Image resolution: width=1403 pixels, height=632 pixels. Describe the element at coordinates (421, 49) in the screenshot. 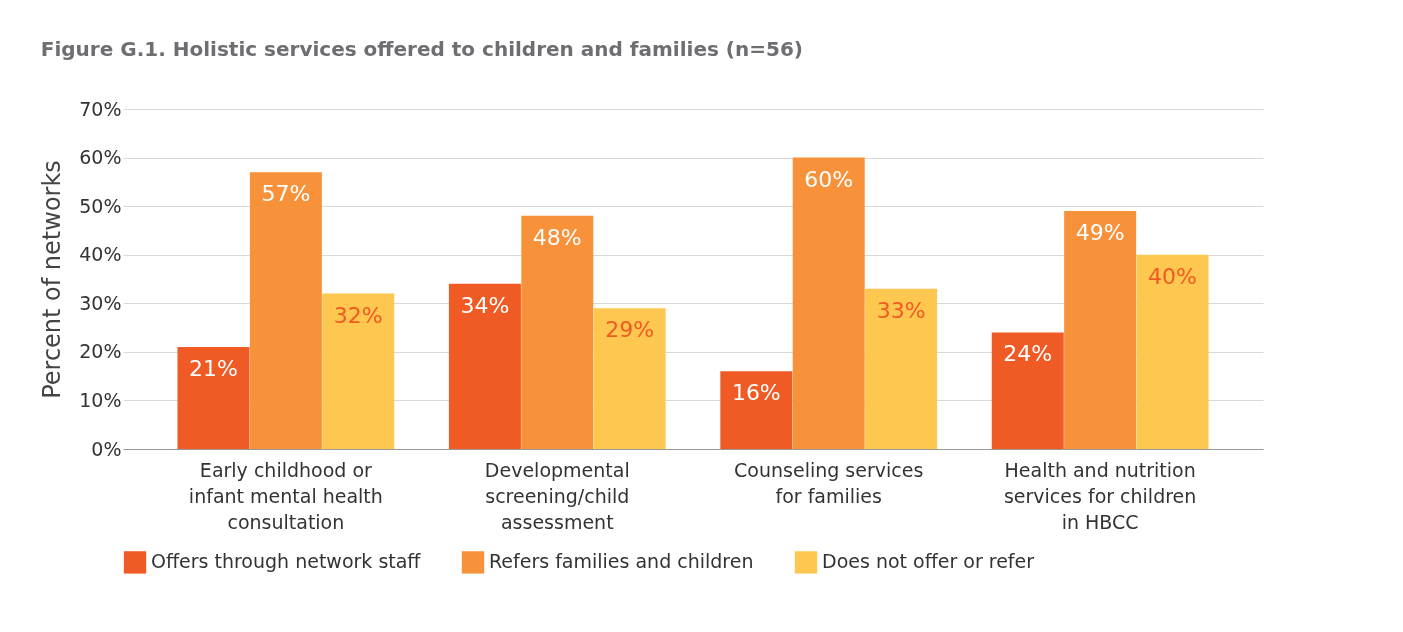

I see `chart-title: Figure G.1. Holistic services offered to children and families (n=56)` at that location.